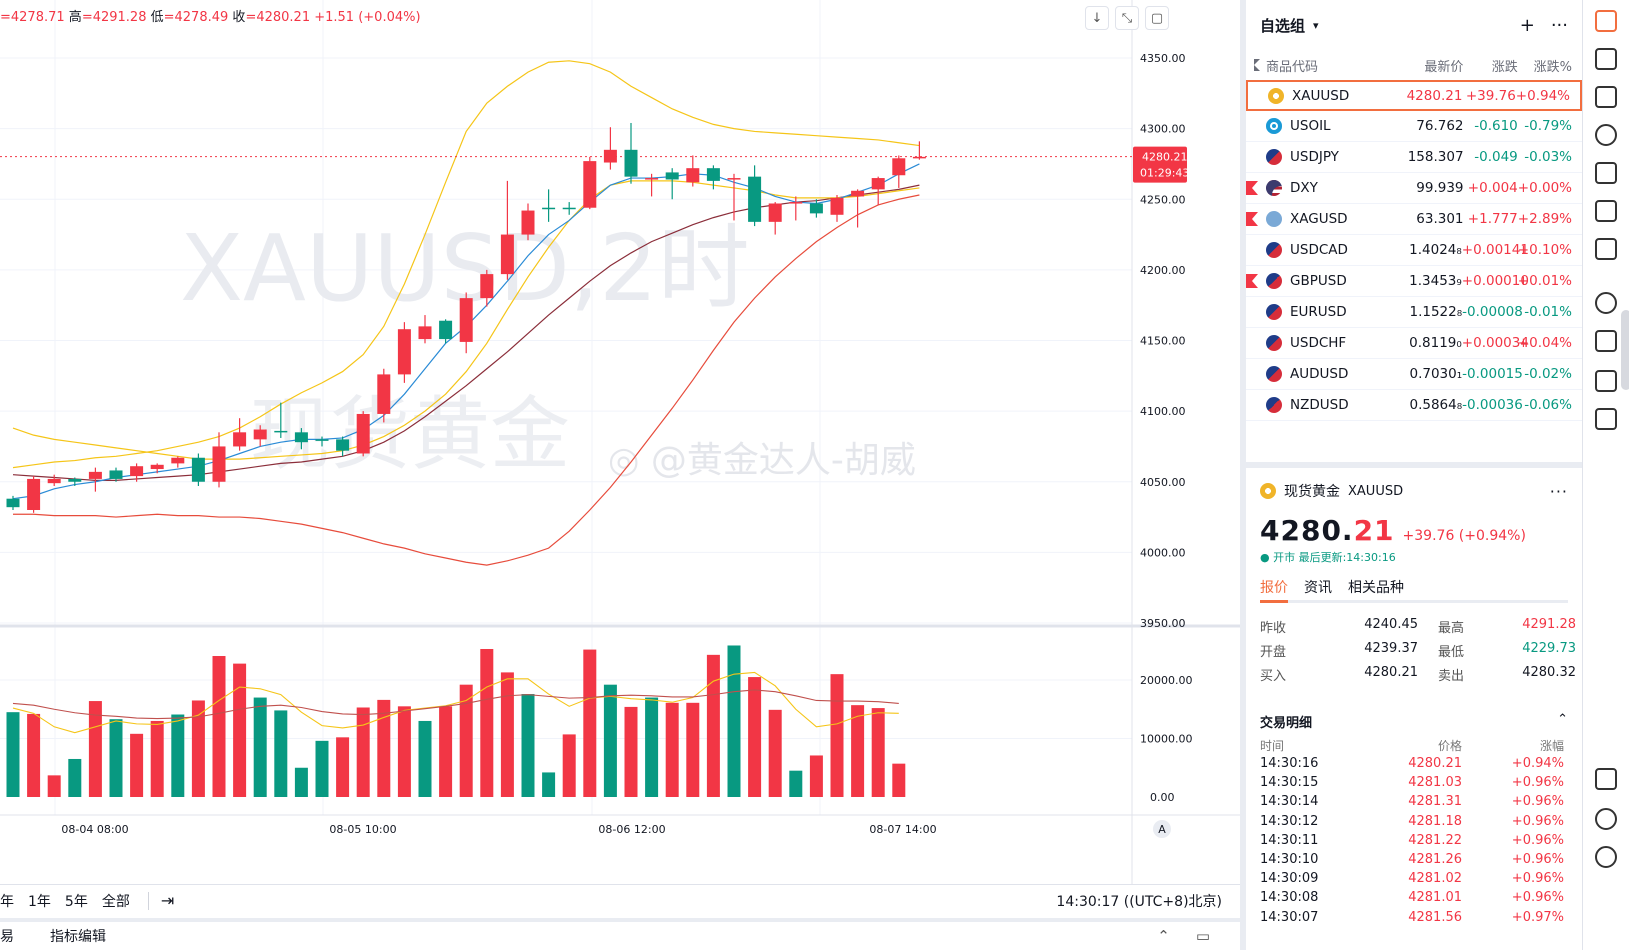 The height and width of the screenshot is (950, 1629). Describe the element at coordinates (1283, 25) in the screenshot. I see `watchlist-title: 自选组` at that location.